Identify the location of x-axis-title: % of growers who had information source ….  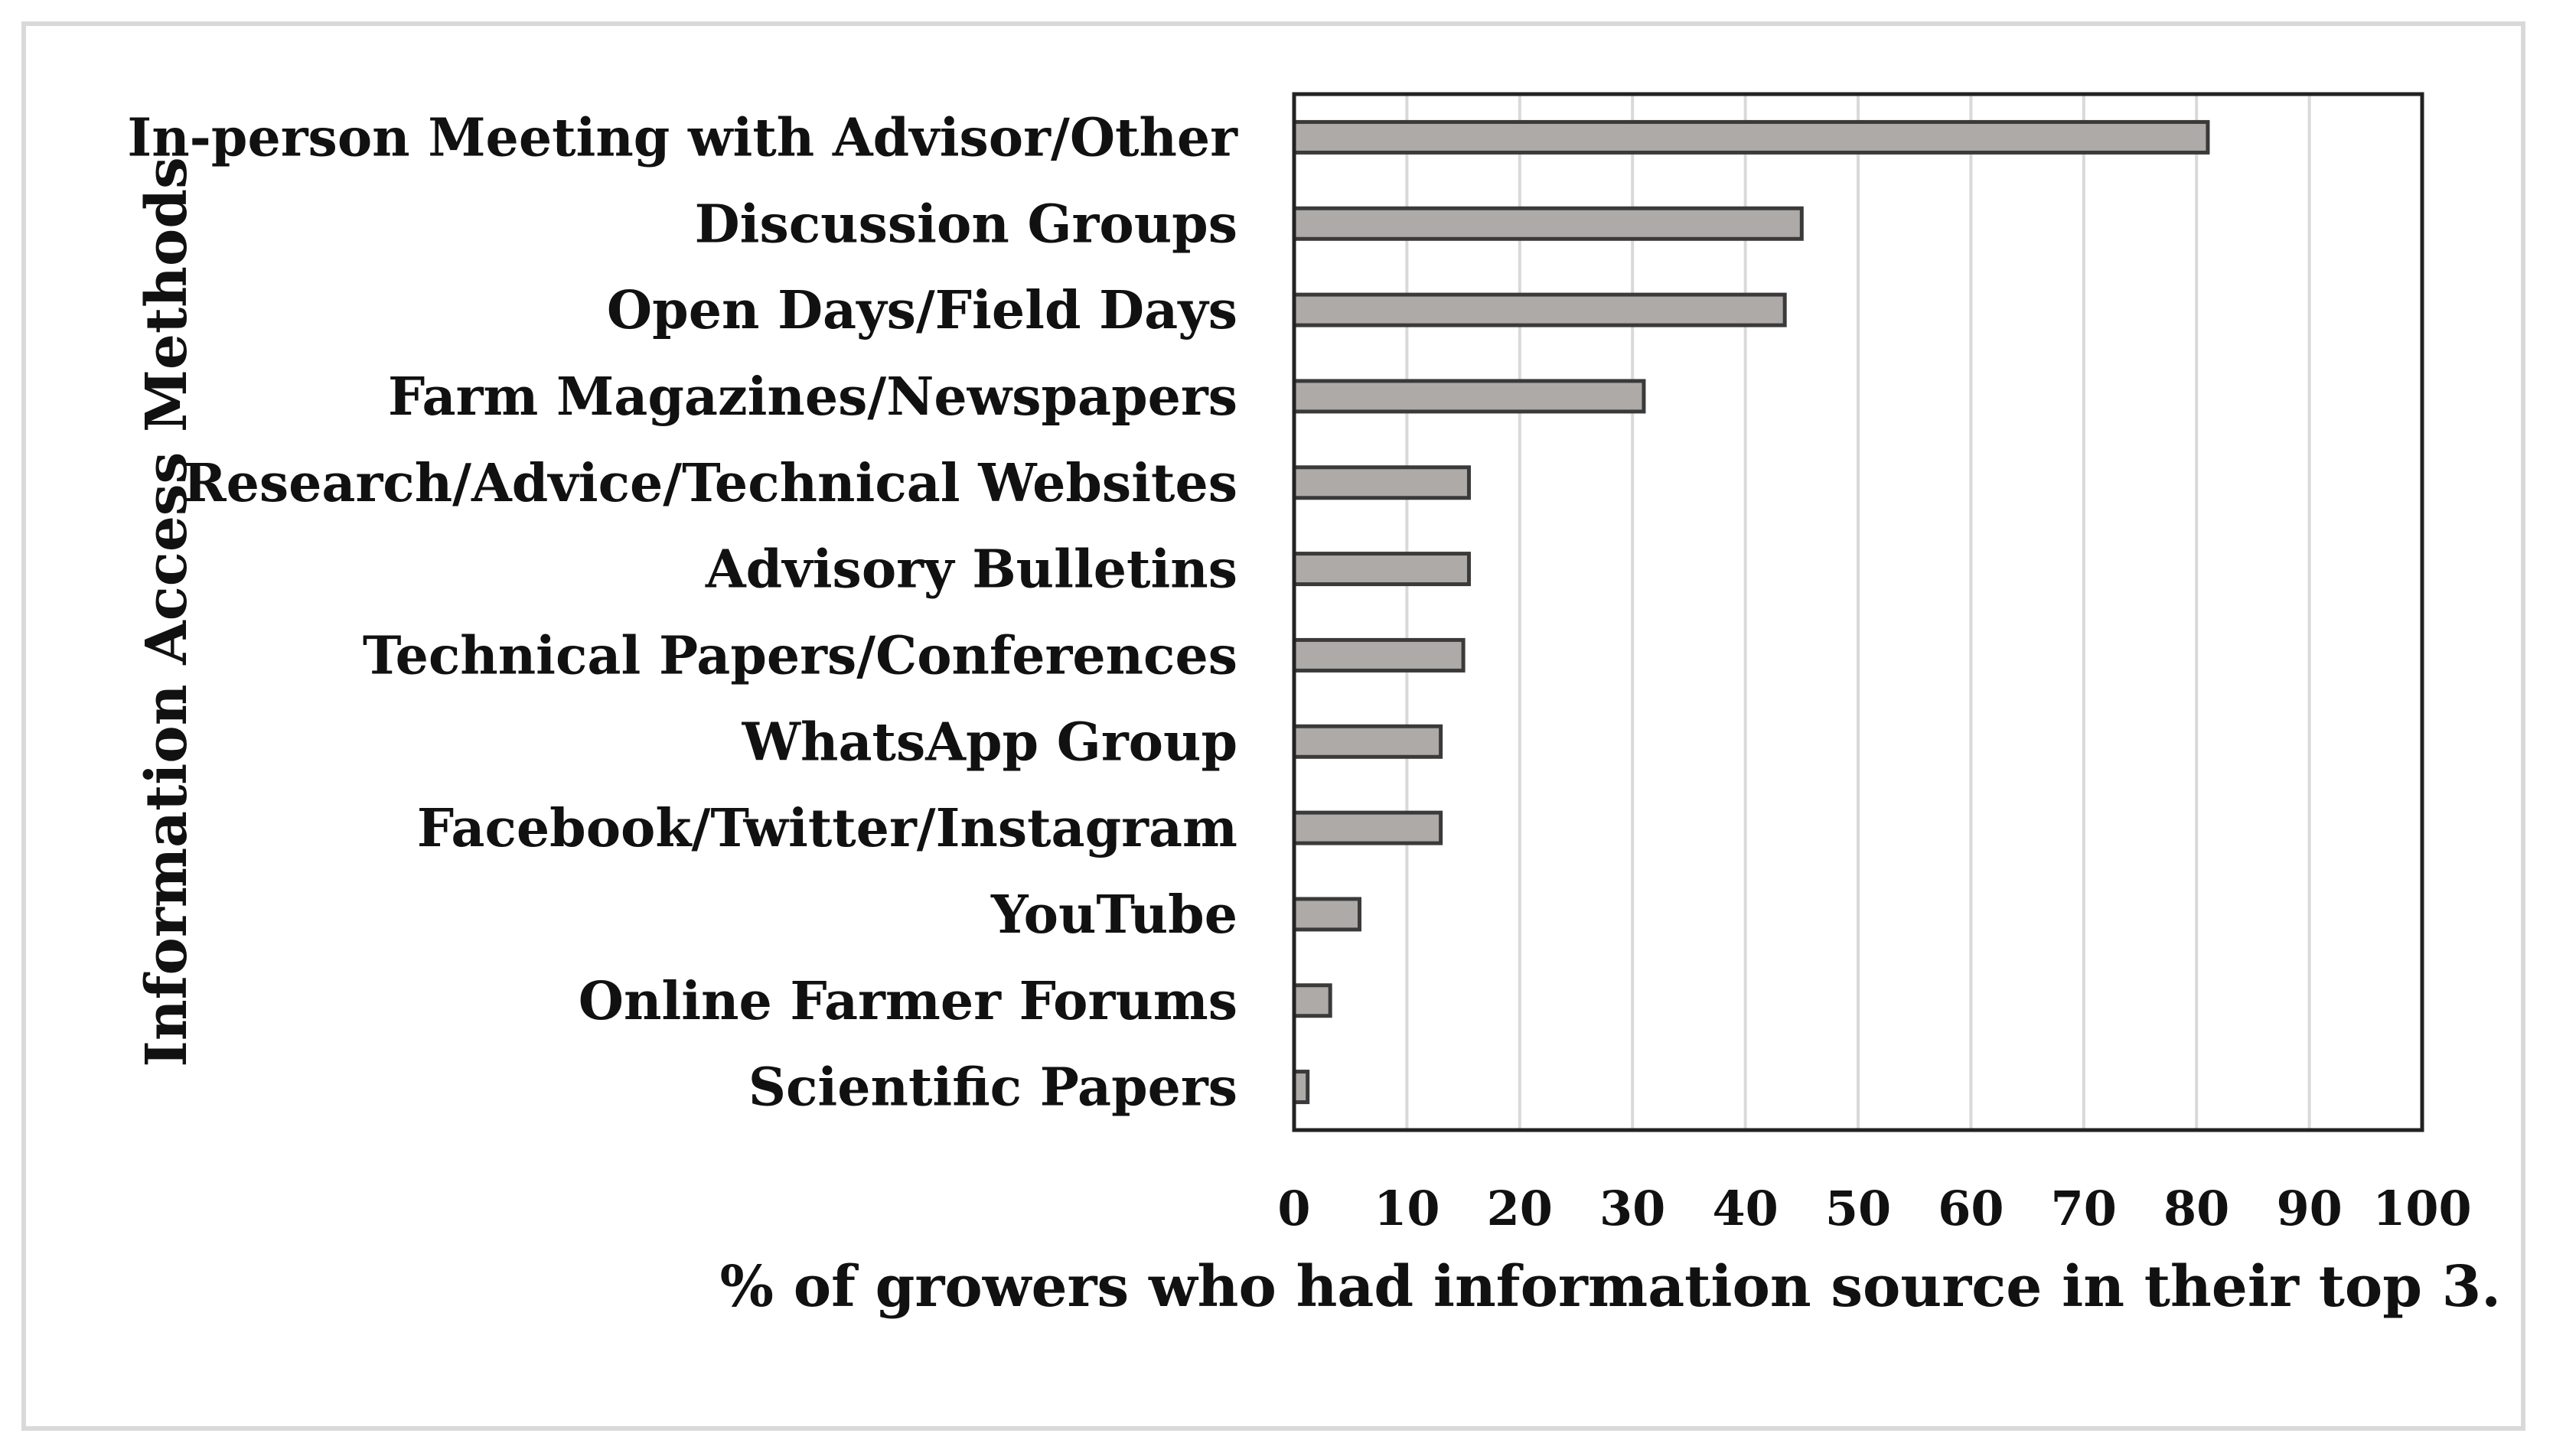
(1610, 1287).